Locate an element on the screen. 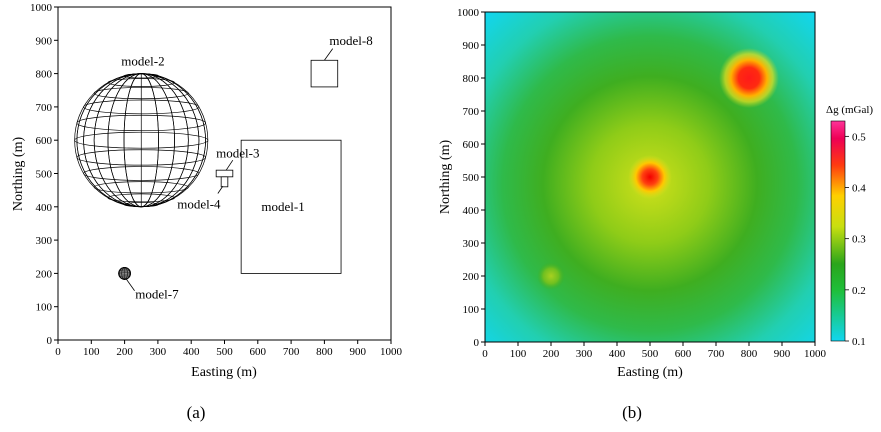  model-2-shape: model-2 is located at coordinates (141, 130).